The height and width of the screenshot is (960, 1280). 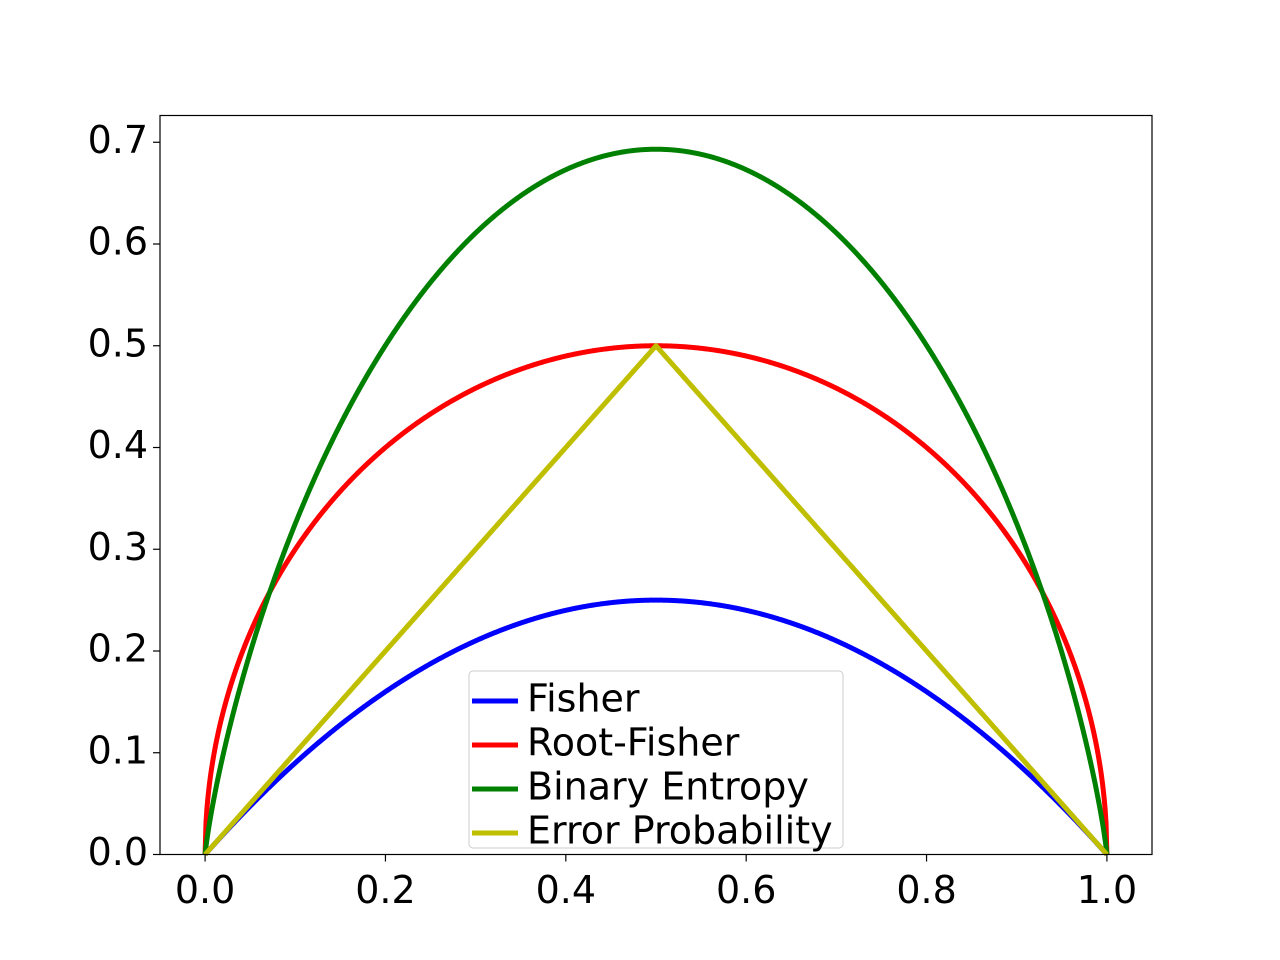 I want to click on y-tick-label: 0.6, so click(x=118, y=242).